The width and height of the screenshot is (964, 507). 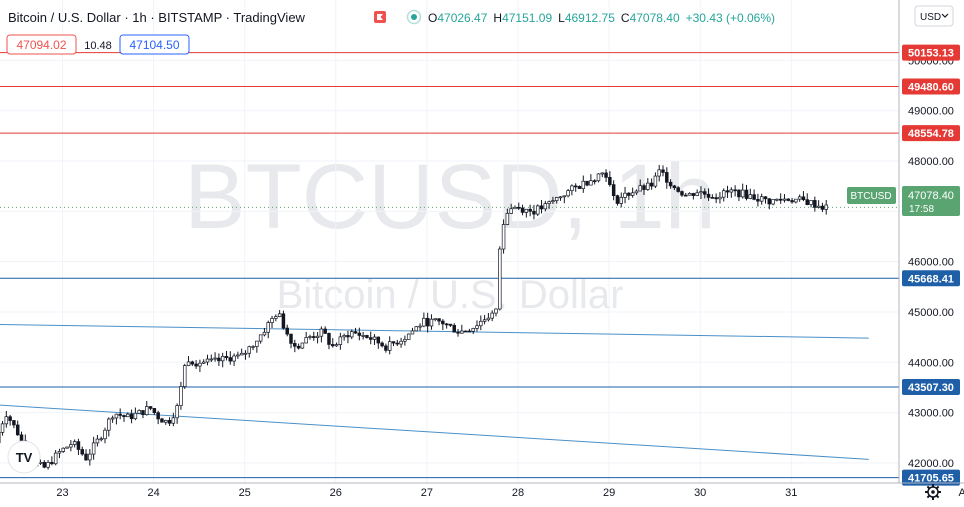 I want to click on price-tick-label: 42000.00, so click(x=931, y=464).